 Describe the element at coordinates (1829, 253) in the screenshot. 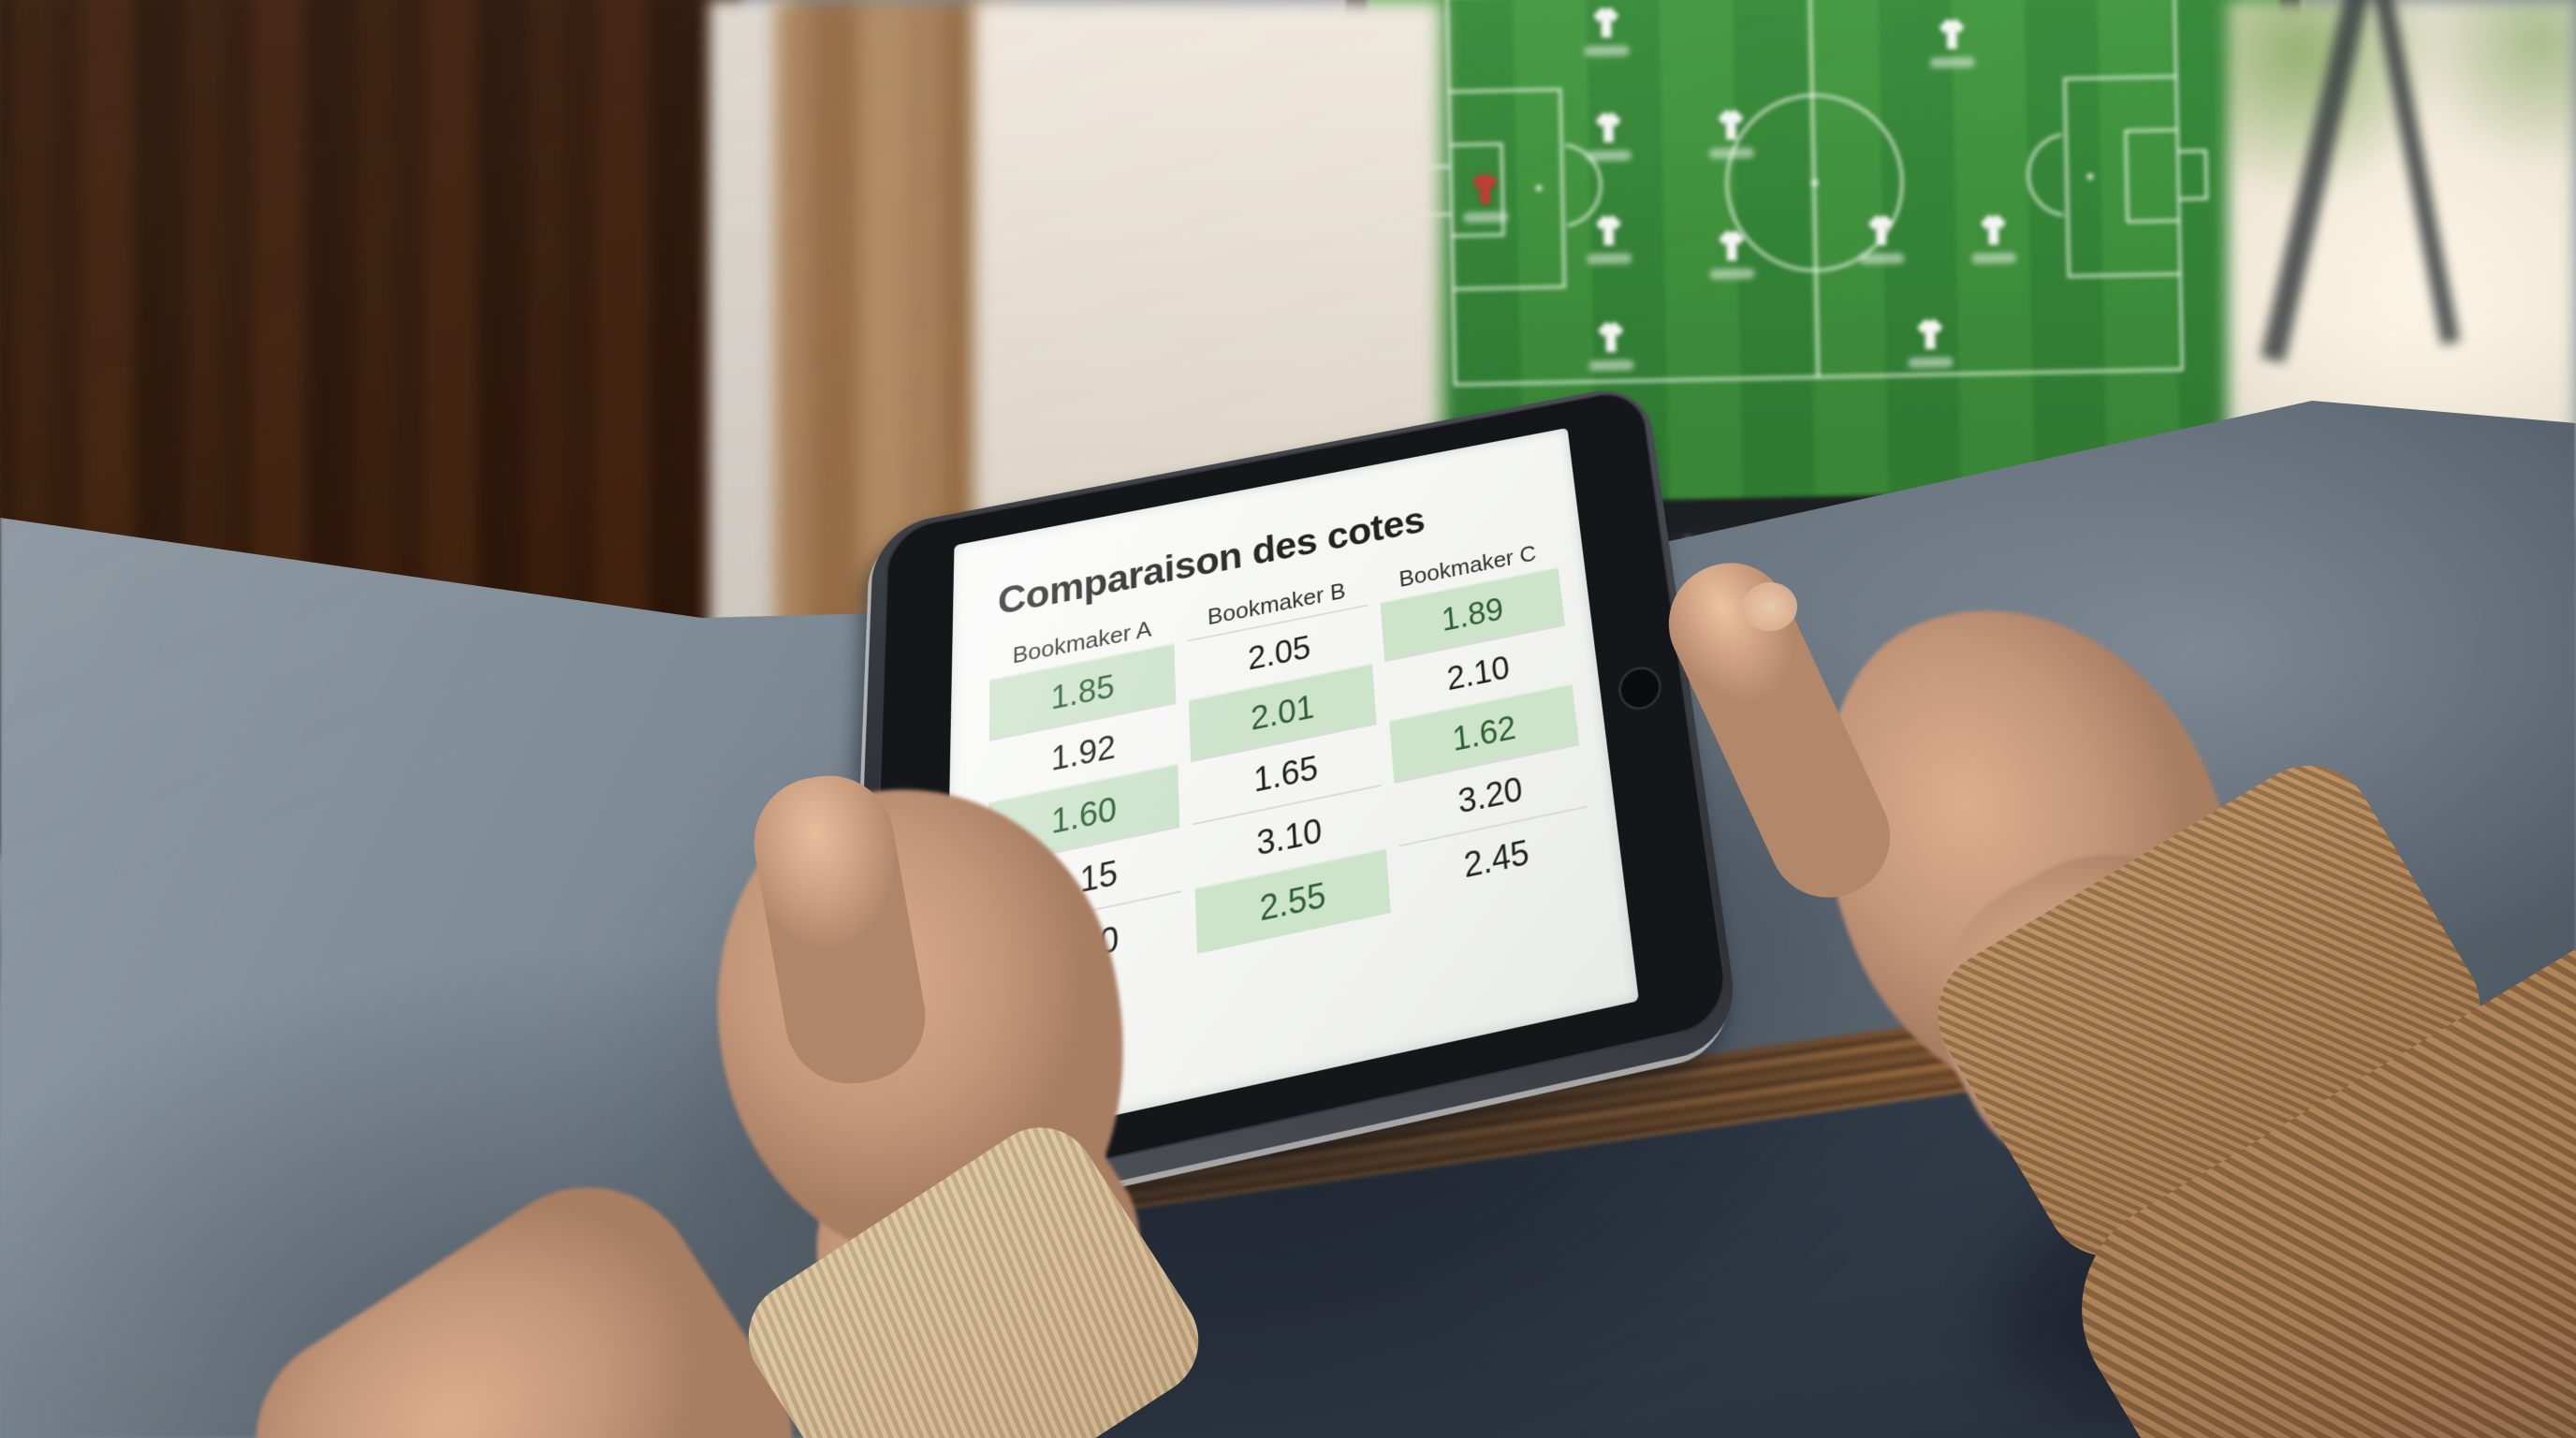

I see `pitch` at that location.